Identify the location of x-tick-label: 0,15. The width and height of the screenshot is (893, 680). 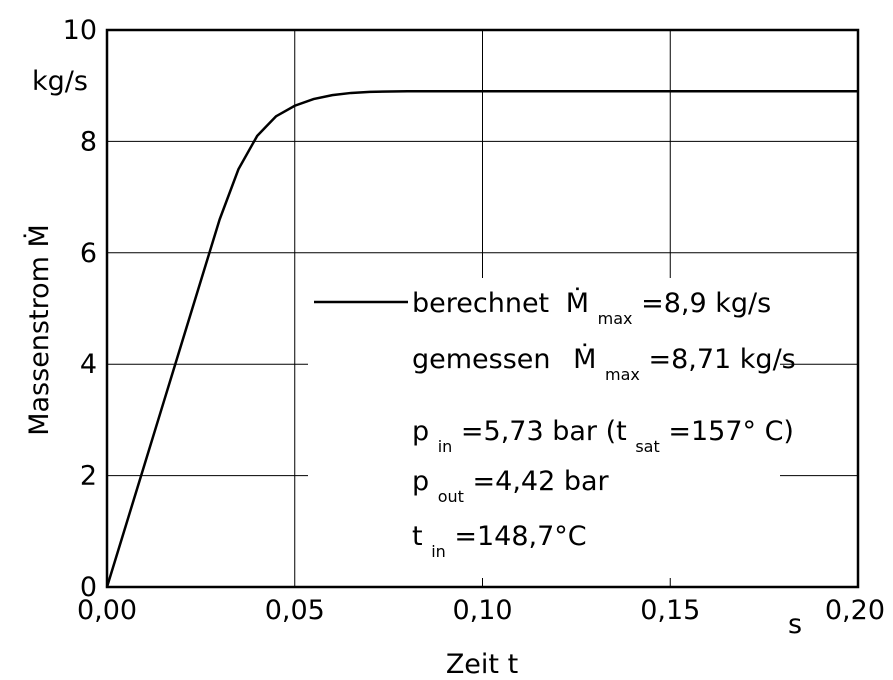
(670, 610).